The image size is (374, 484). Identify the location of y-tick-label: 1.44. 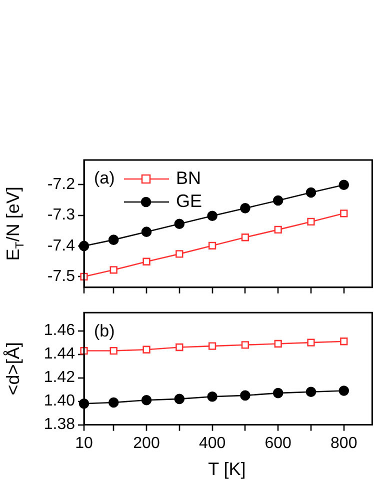
(60, 354).